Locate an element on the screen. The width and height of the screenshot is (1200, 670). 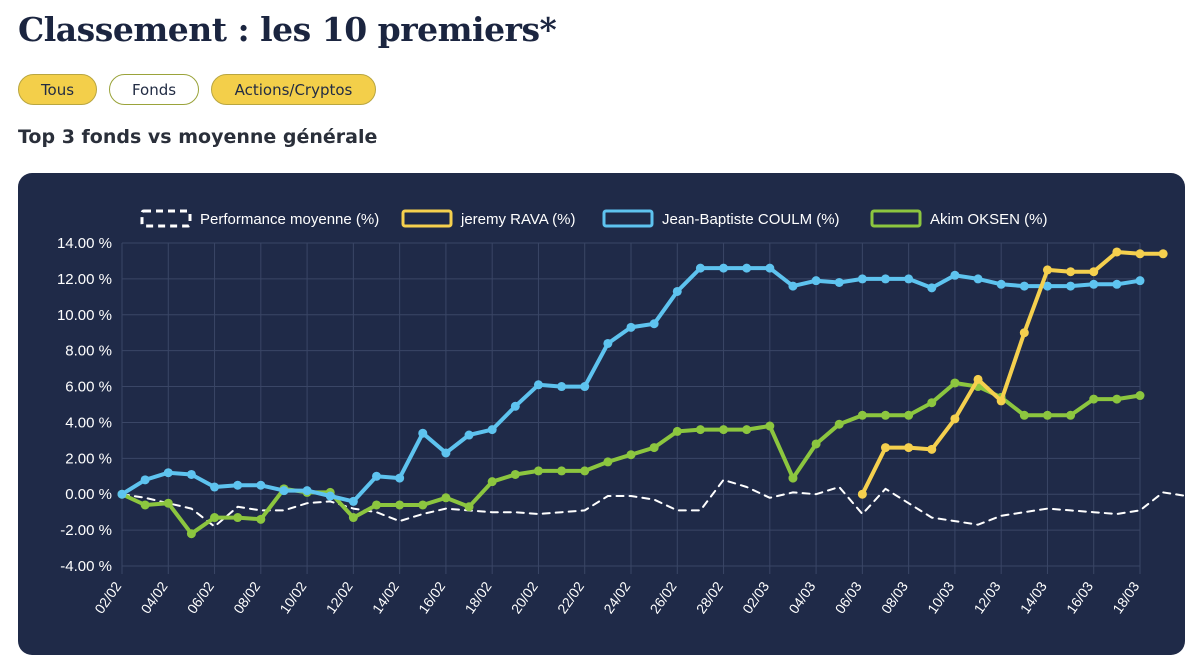
y-tick-label: 4.00 % is located at coordinates (88, 422).